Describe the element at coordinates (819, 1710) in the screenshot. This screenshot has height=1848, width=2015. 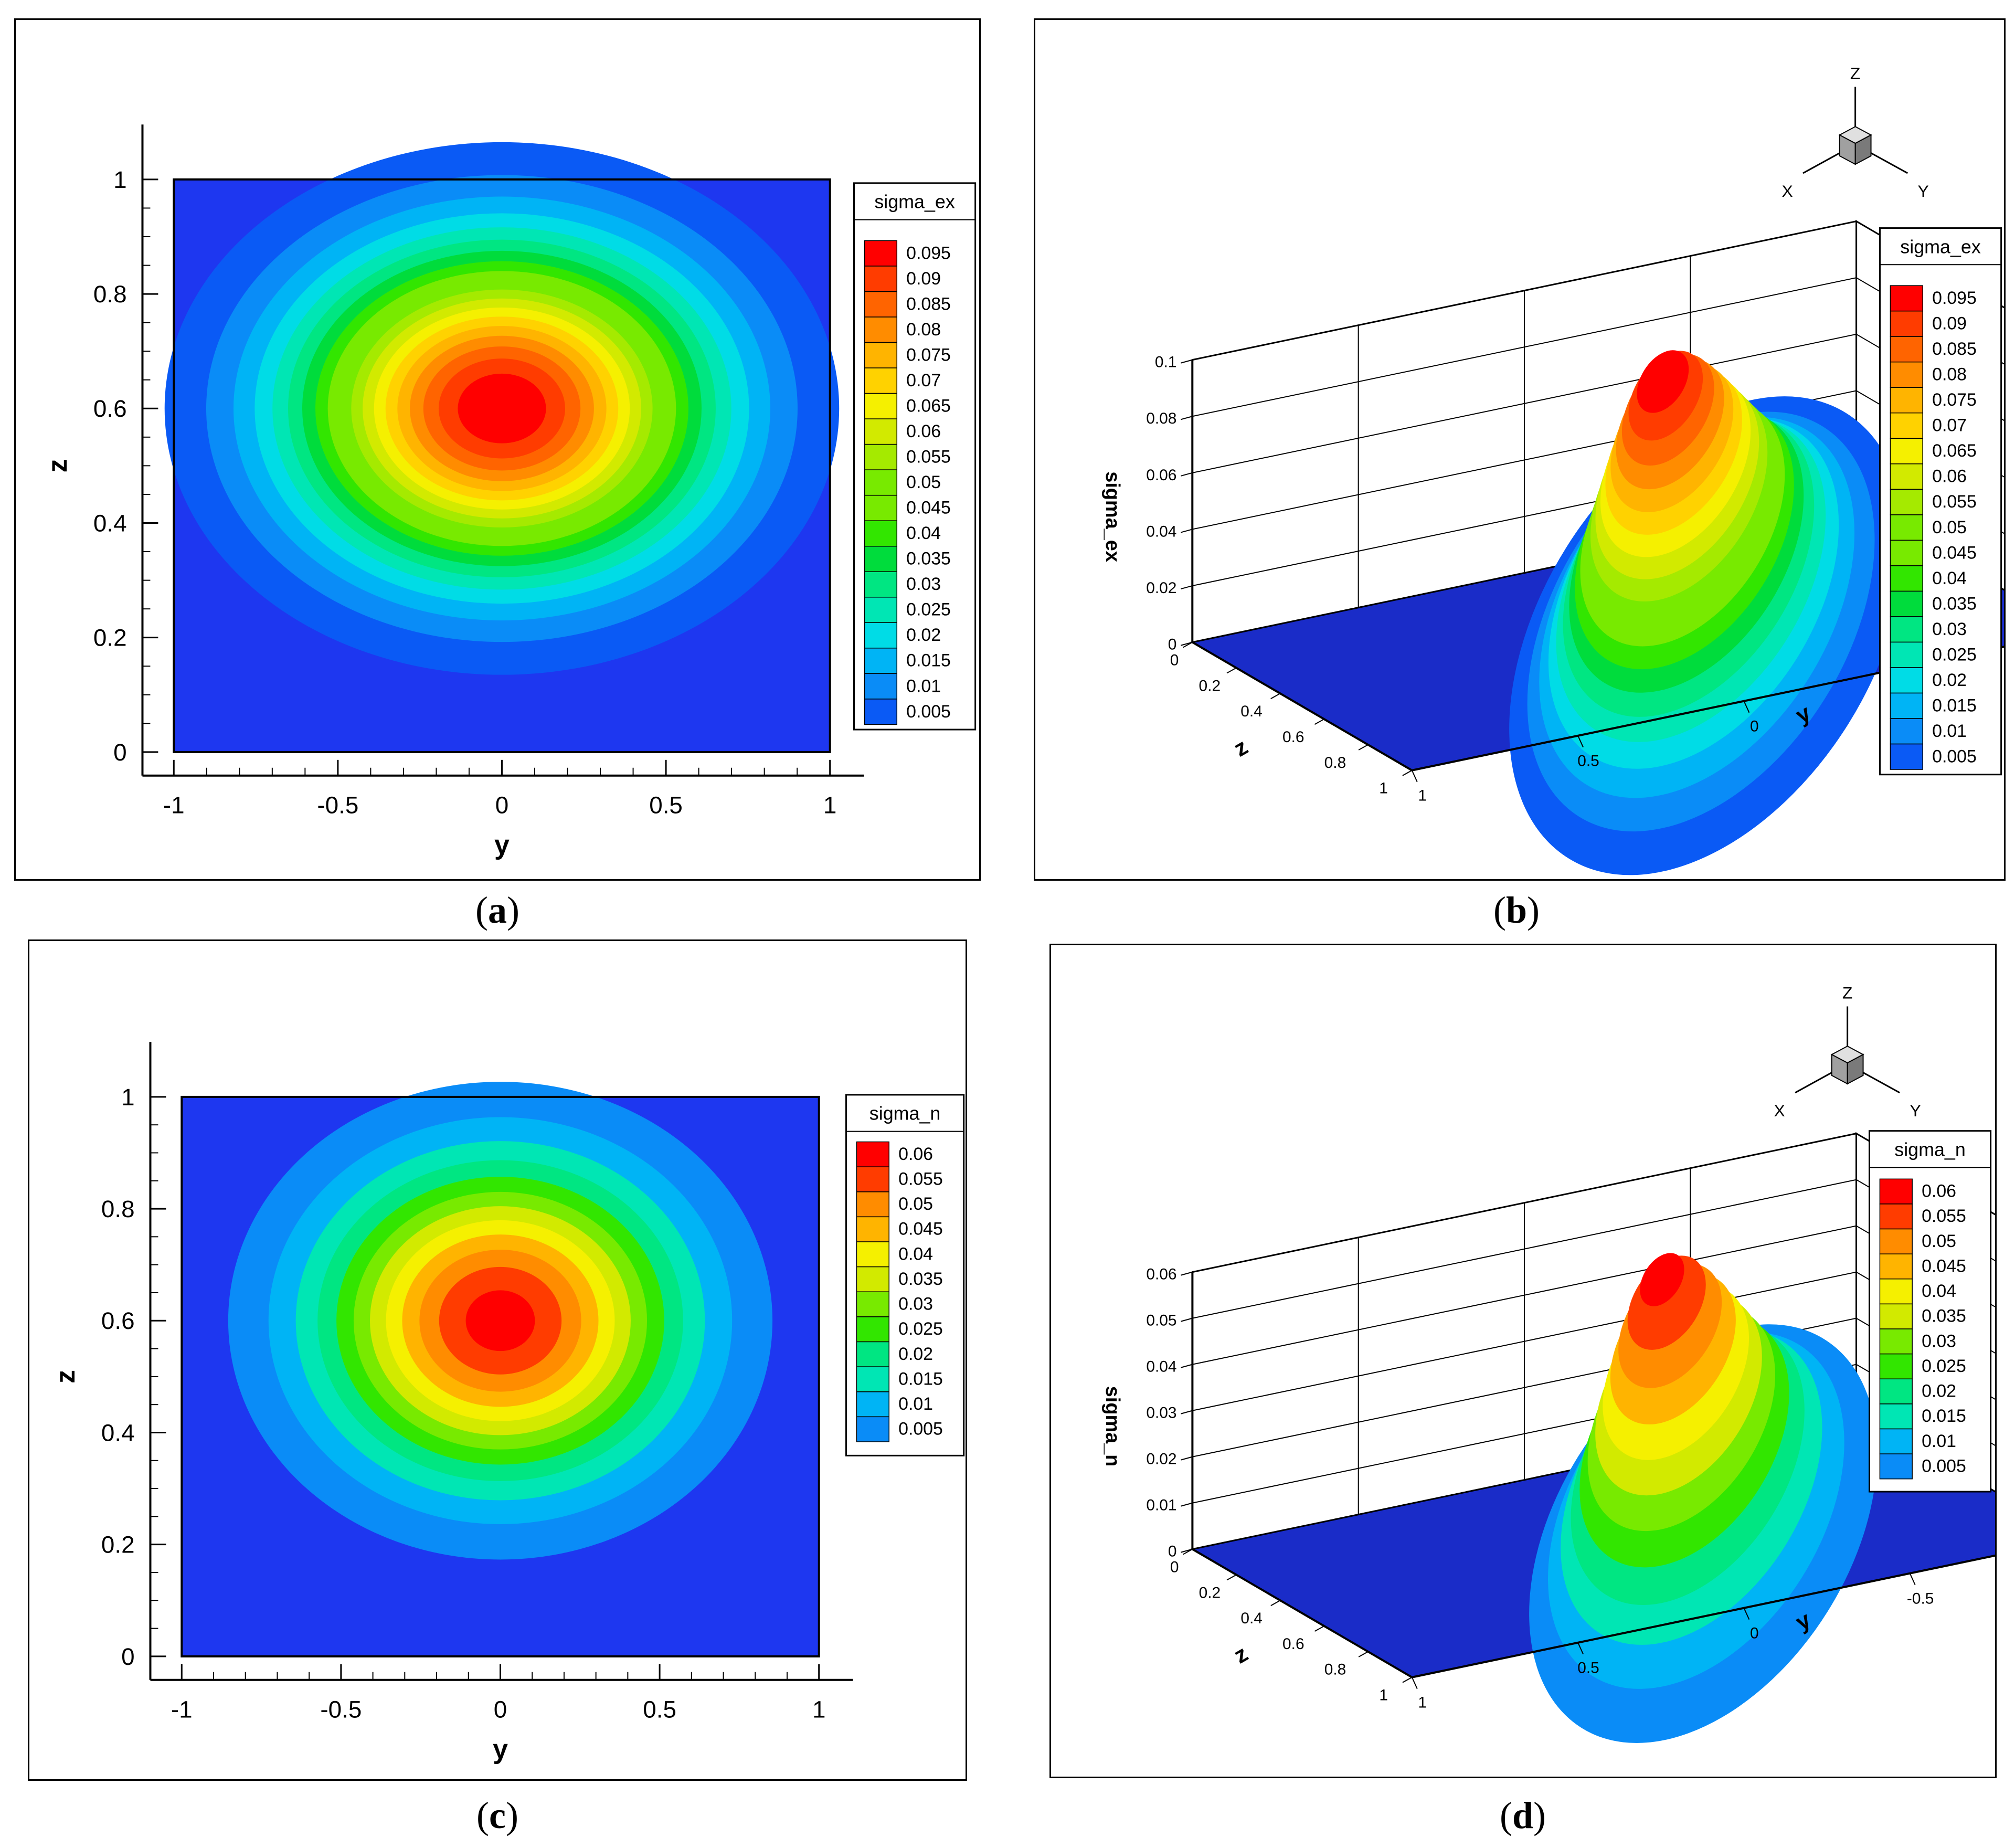
I see `c-y-tick-label: 1` at that location.